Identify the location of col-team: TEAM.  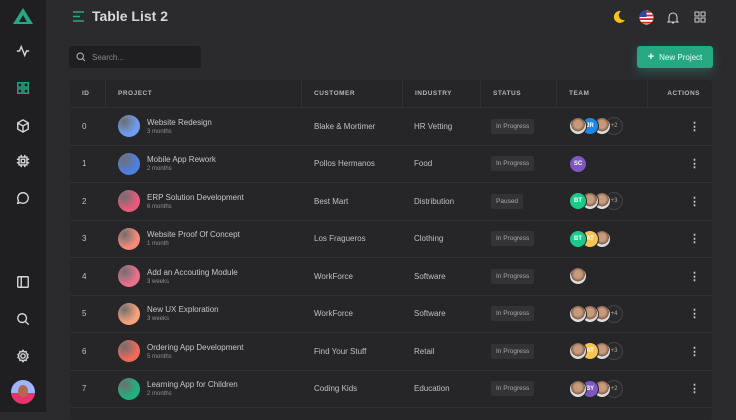
(602, 93).